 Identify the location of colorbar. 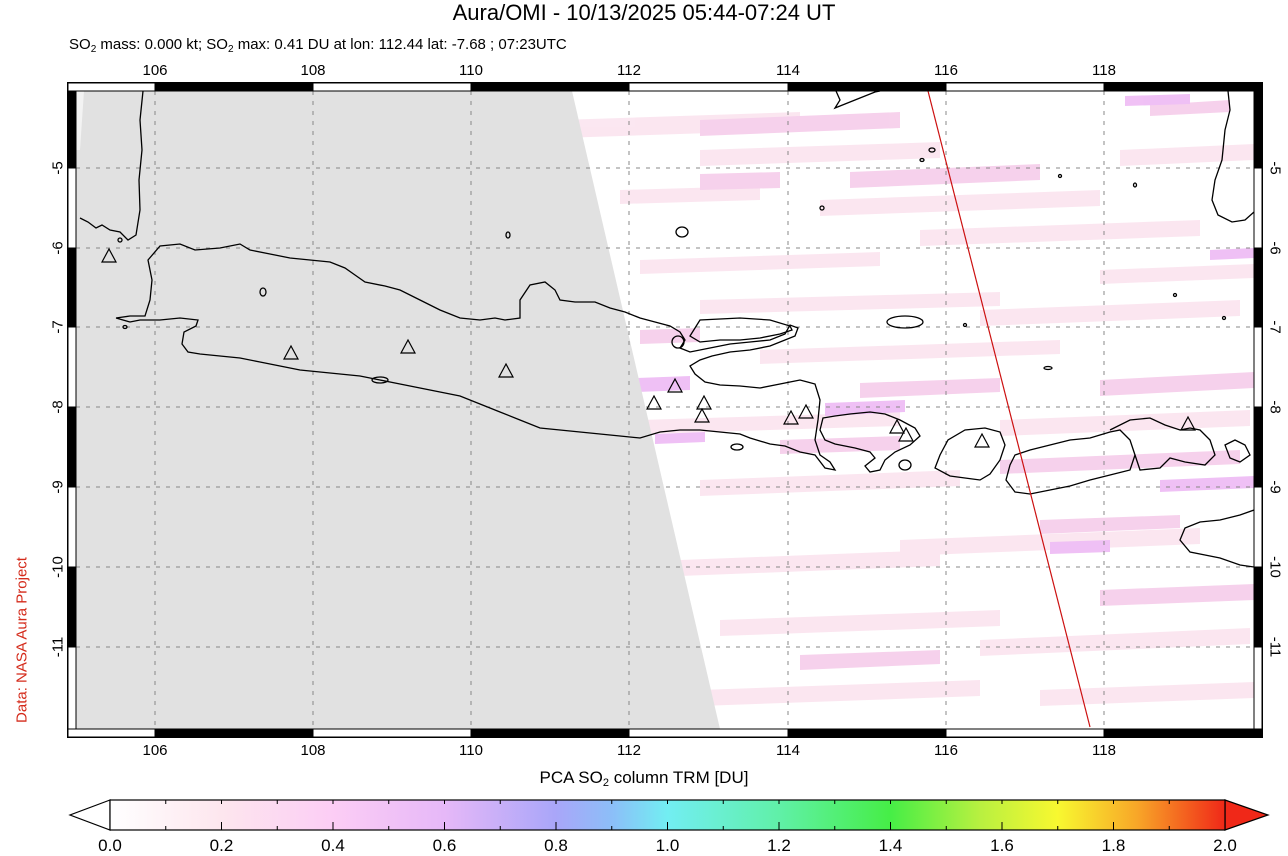
(669, 815).